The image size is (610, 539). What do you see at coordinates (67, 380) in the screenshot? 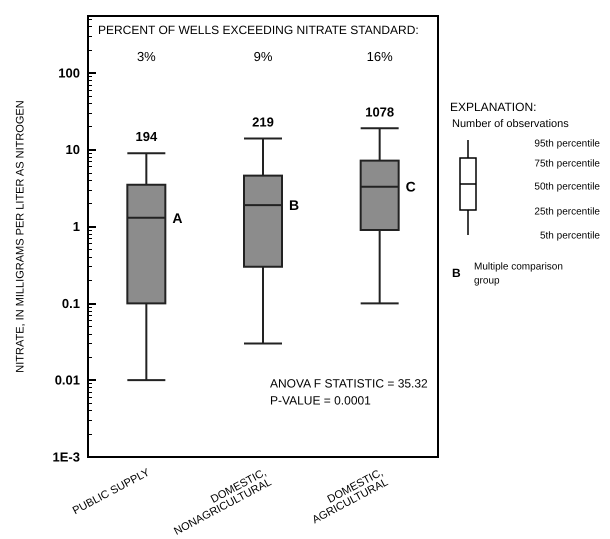
I see `y-tick-label: 0.01` at bounding box center [67, 380].